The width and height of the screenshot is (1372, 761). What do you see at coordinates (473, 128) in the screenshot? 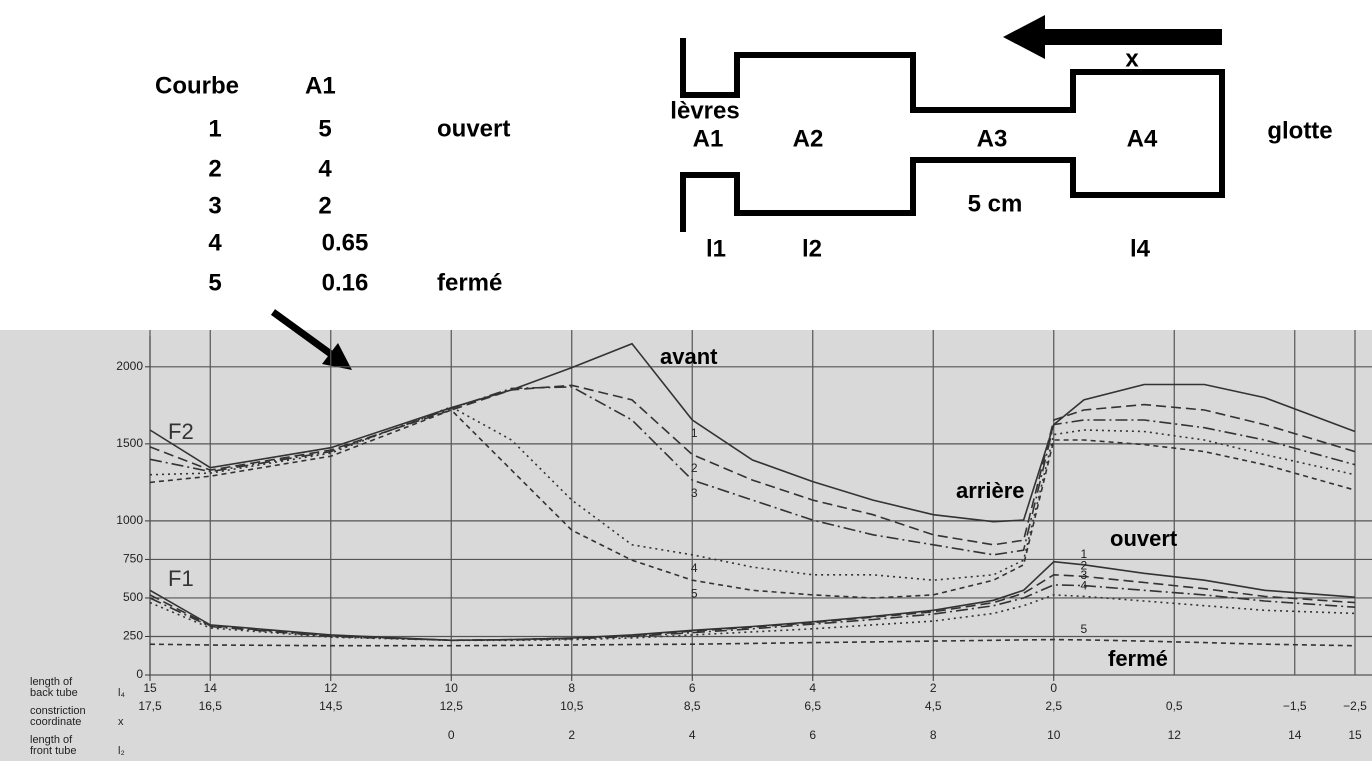
I see `table-cell: ouvert` at bounding box center [473, 128].